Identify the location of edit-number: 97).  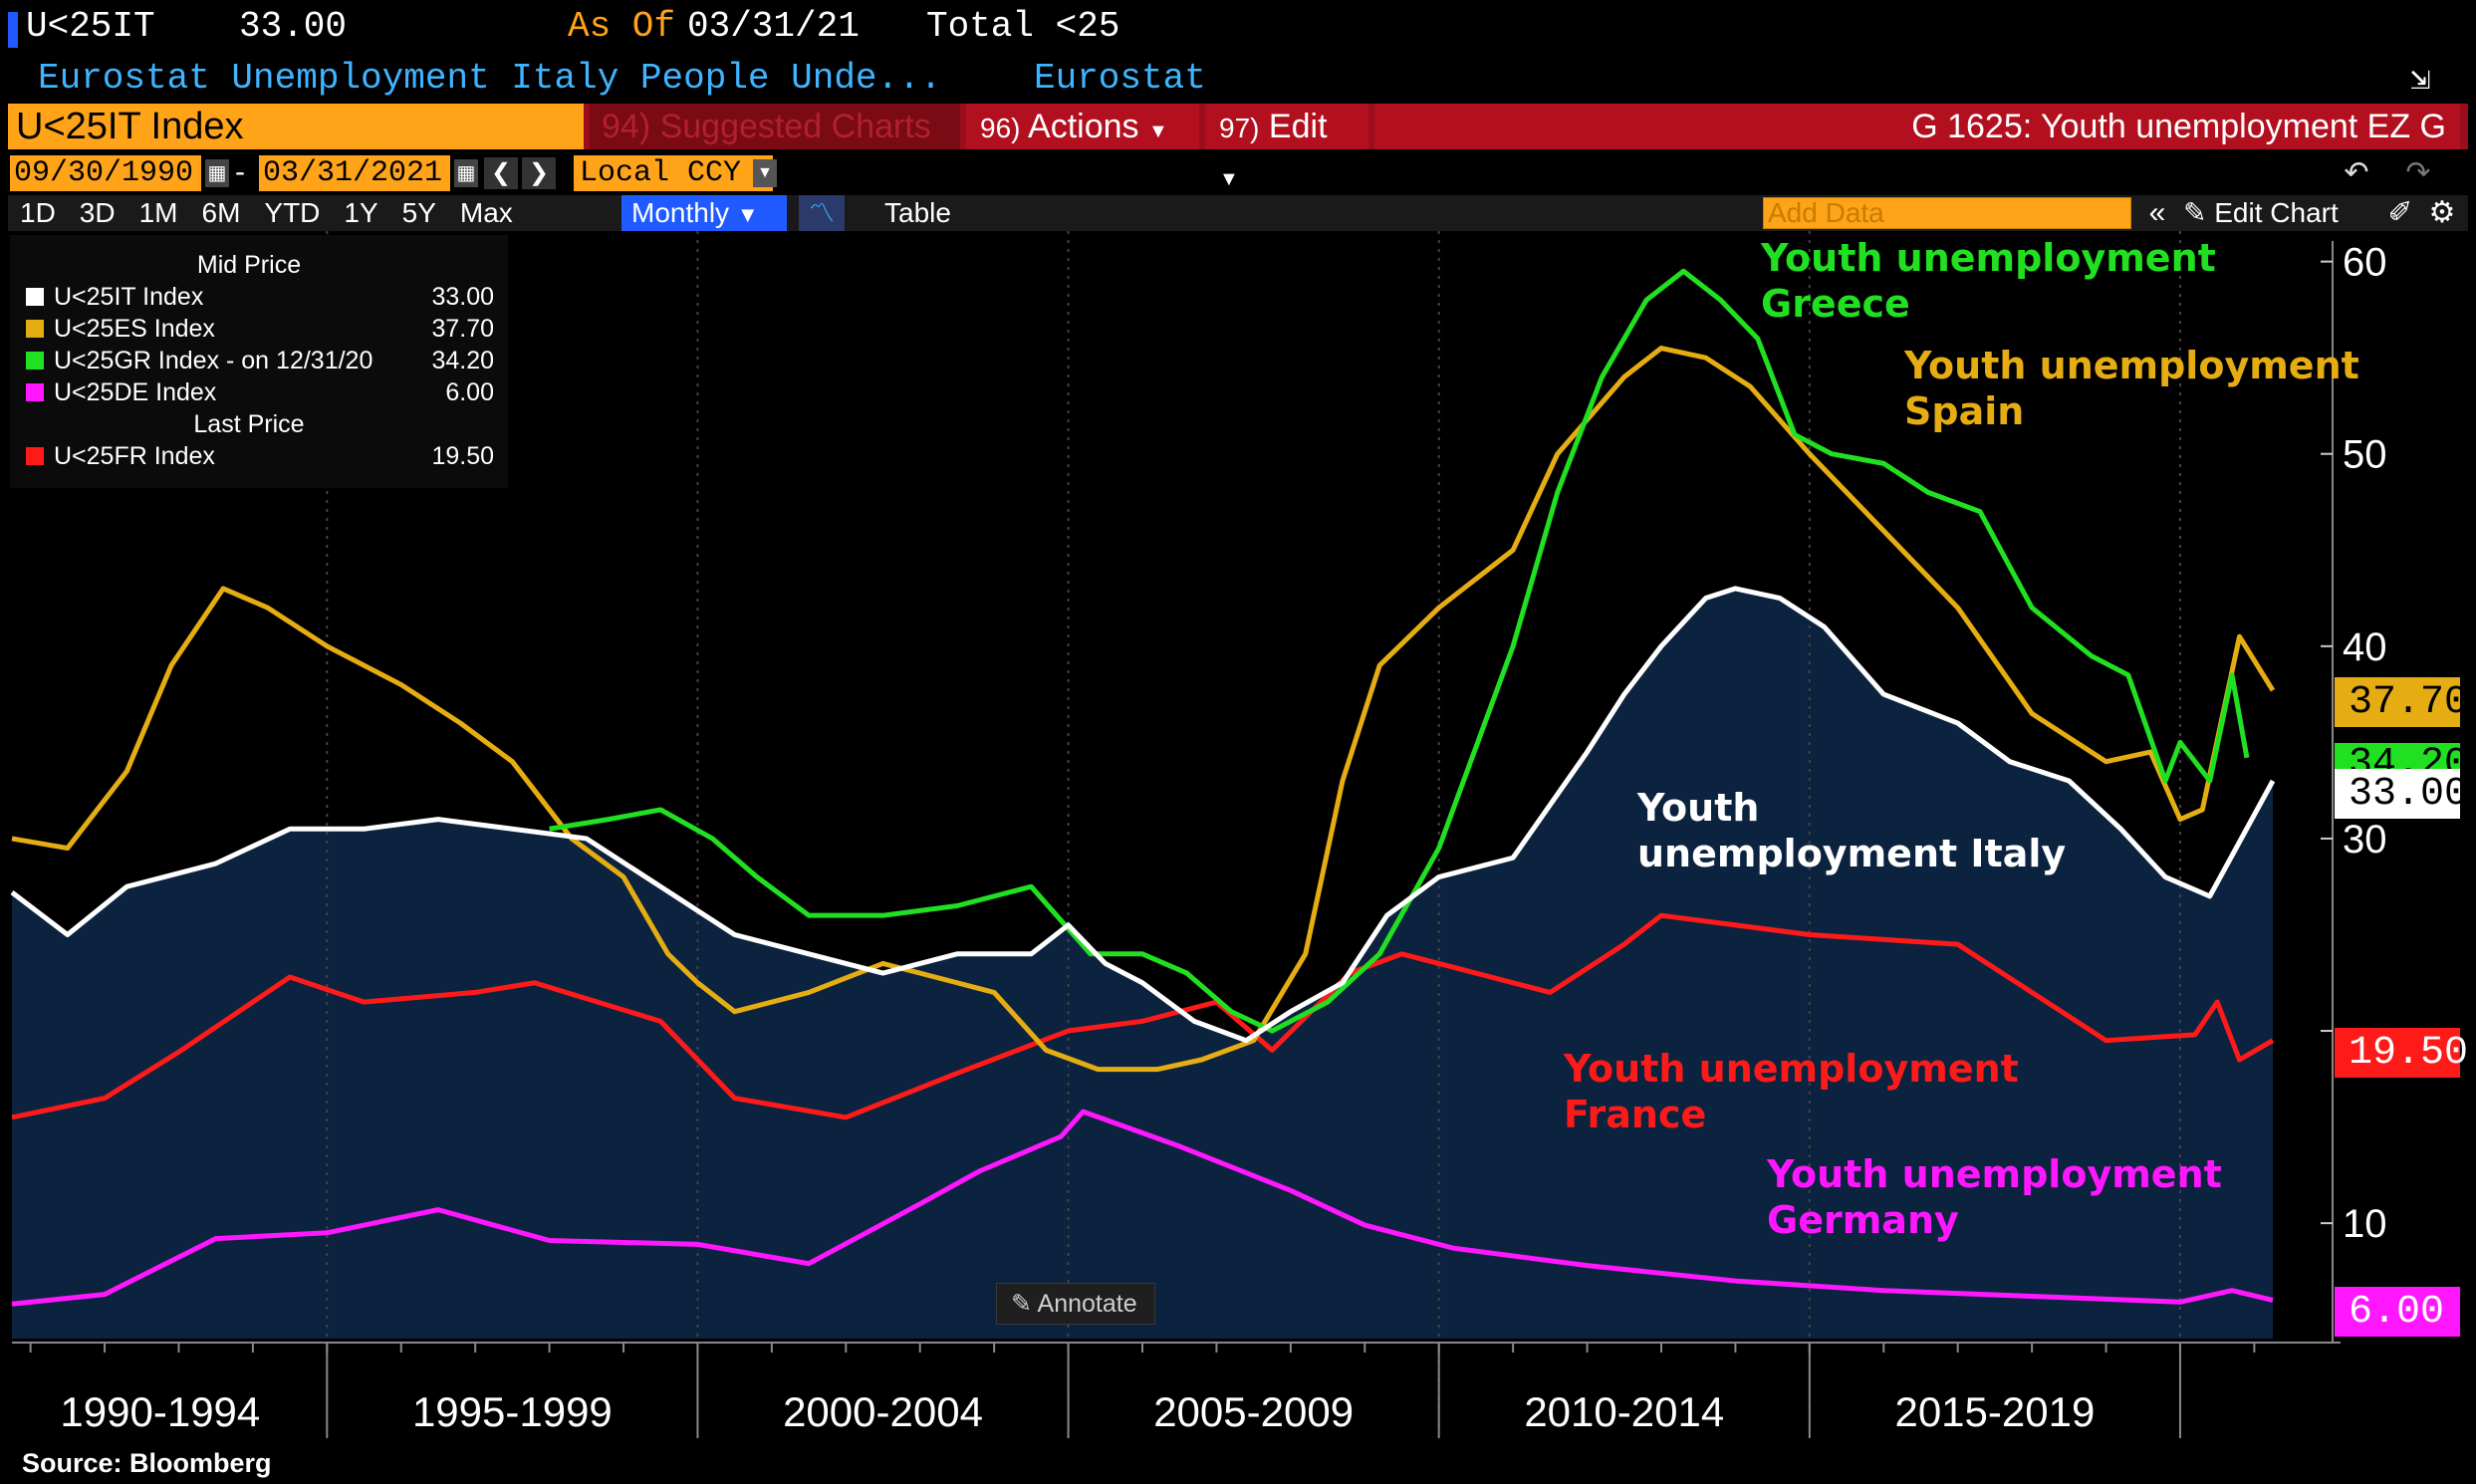
(1239, 128).